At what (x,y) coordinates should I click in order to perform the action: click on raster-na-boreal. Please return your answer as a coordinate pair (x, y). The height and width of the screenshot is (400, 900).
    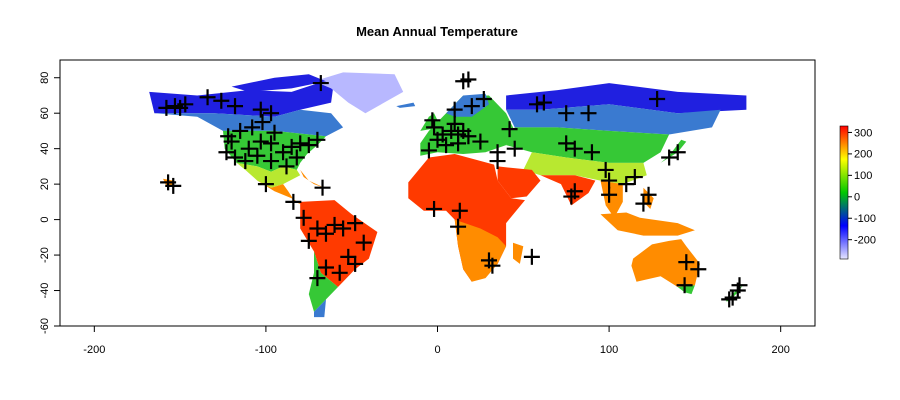
    Looking at the image, I should click on (249, 123).